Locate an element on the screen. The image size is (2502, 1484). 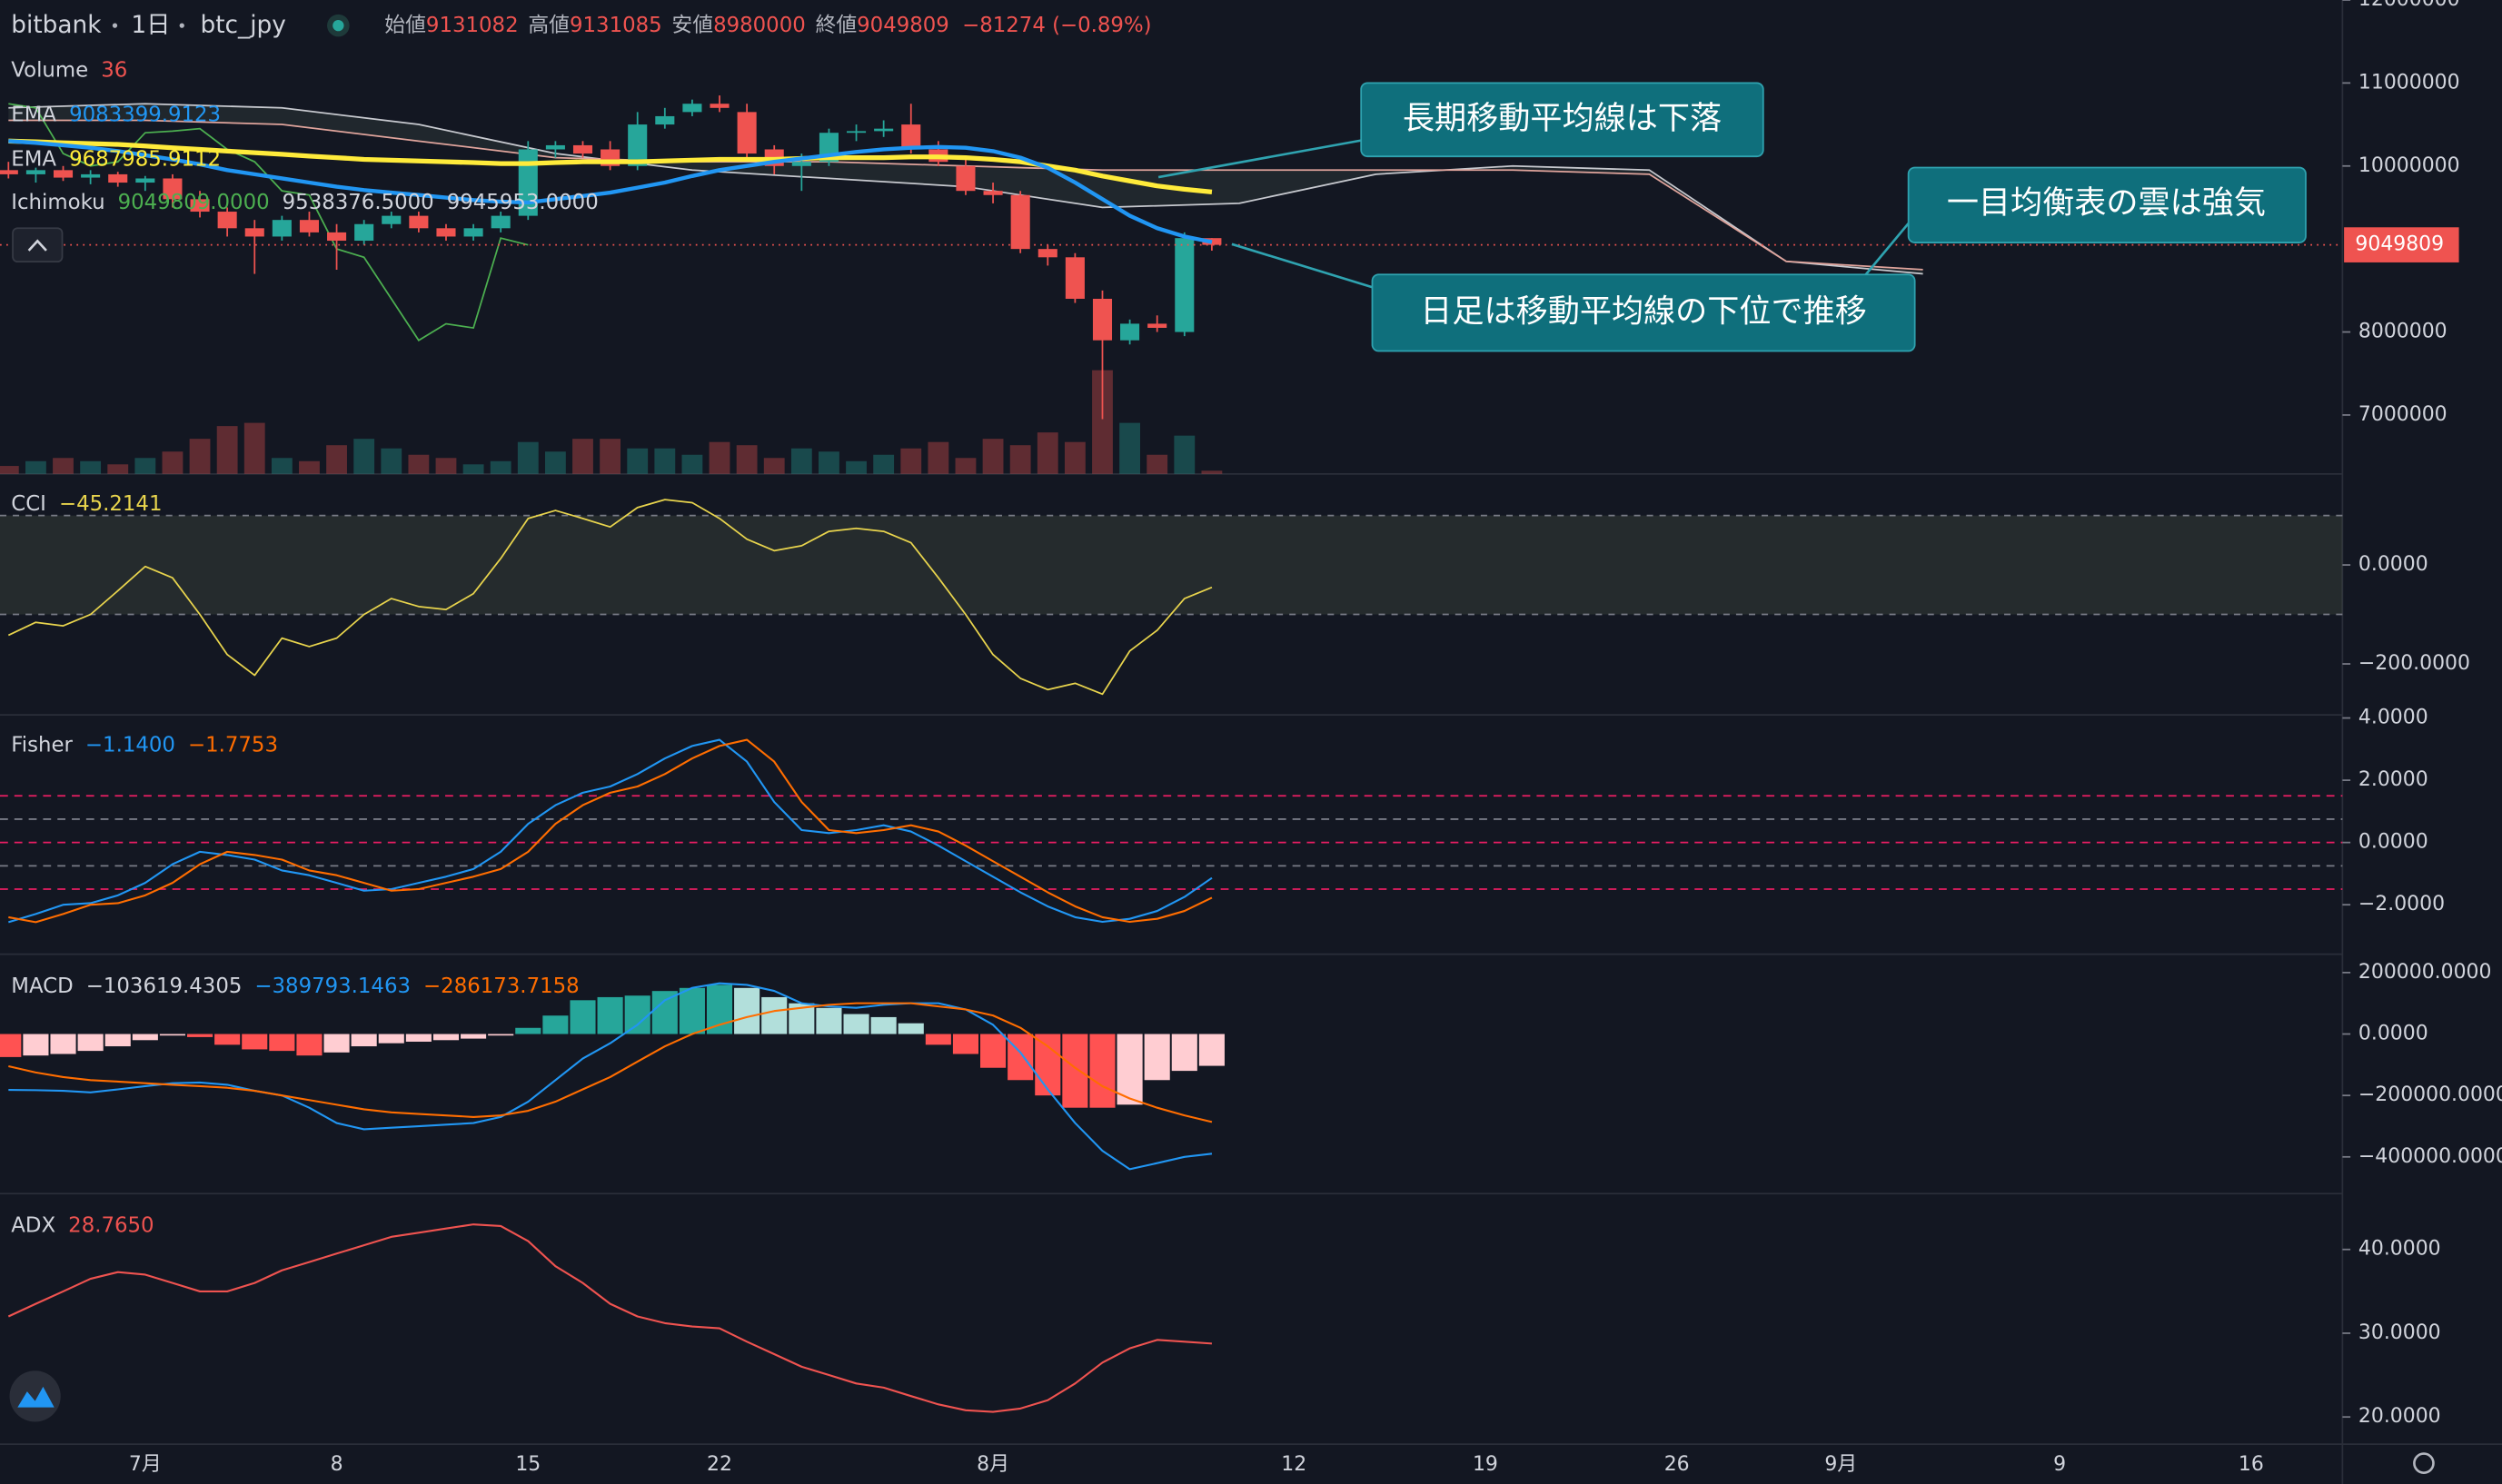
collapse-icon is located at coordinates (37, 245).